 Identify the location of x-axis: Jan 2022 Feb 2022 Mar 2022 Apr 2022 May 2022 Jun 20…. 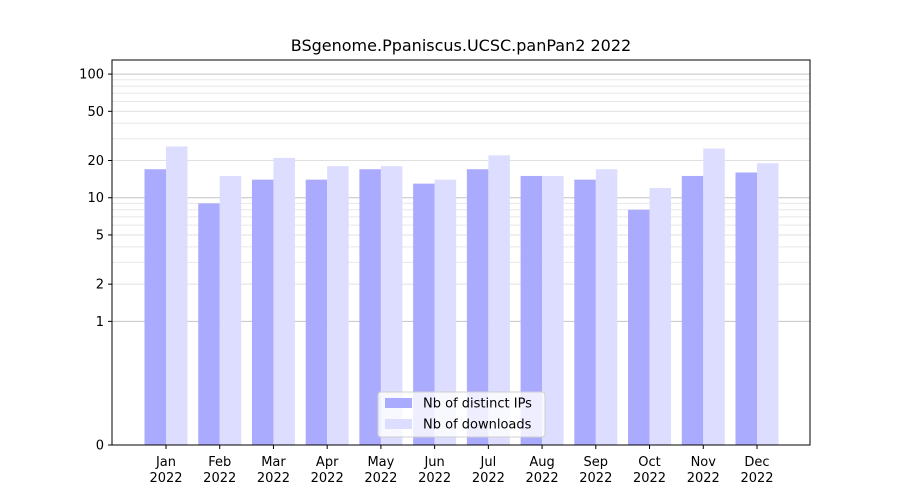
(461, 465).